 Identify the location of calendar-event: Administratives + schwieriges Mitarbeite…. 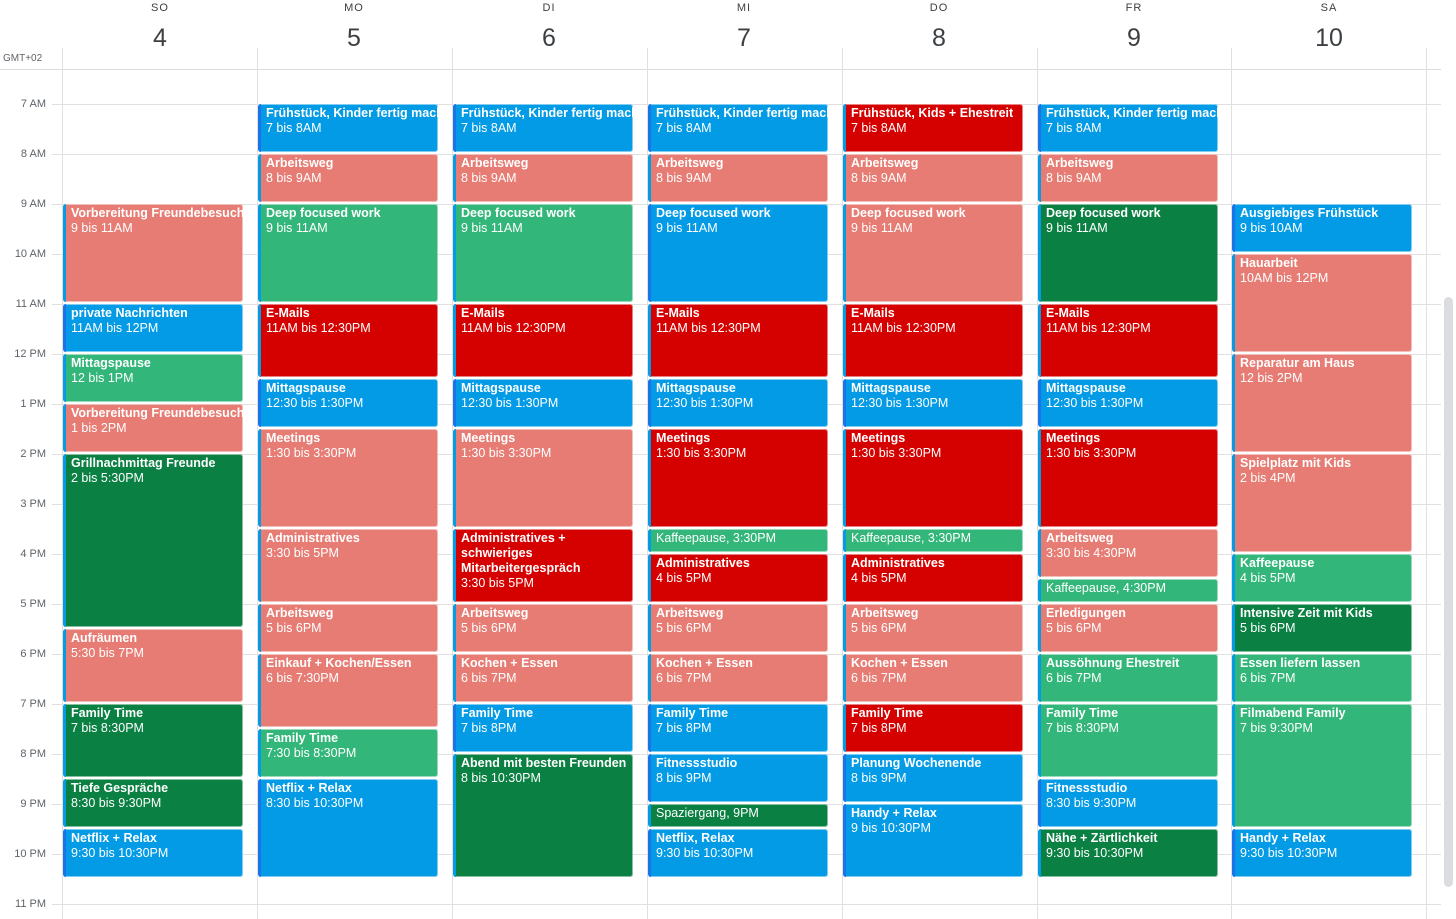
(543, 565).